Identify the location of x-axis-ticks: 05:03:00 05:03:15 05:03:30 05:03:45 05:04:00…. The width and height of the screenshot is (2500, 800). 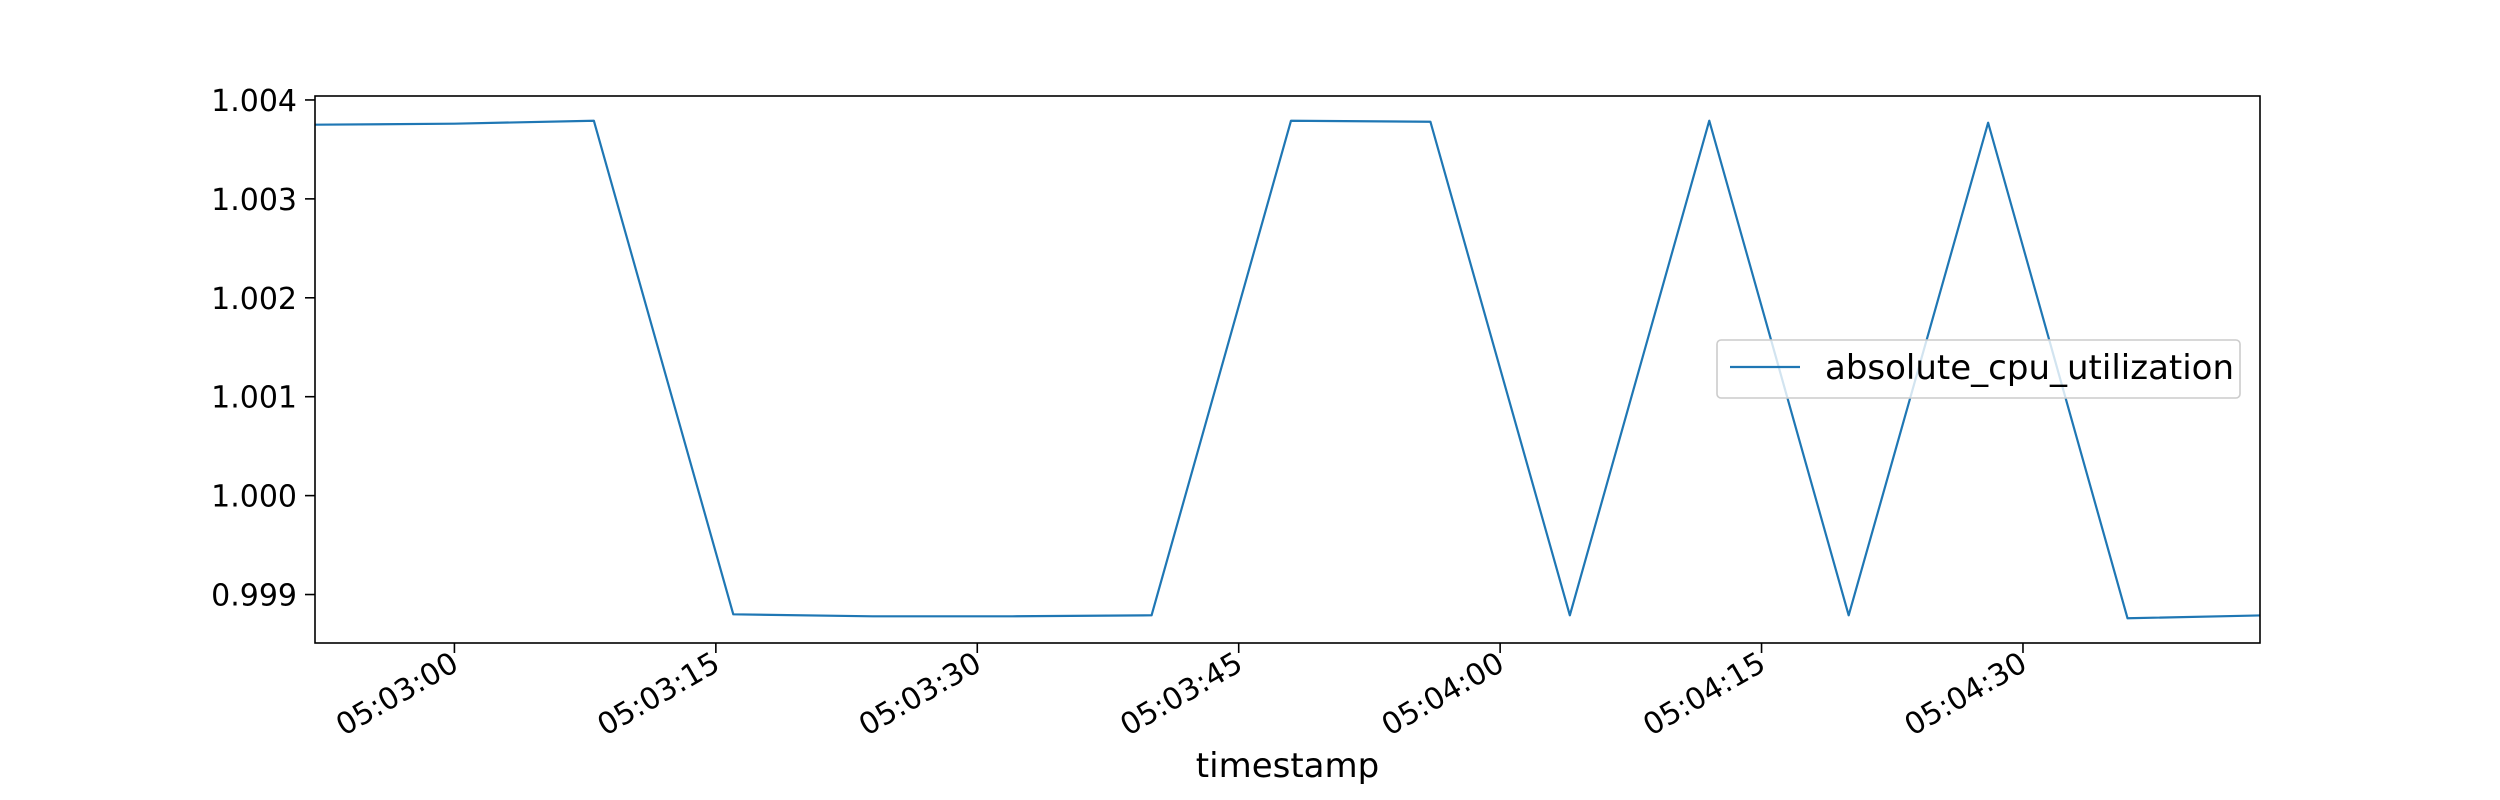
(1181, 693).